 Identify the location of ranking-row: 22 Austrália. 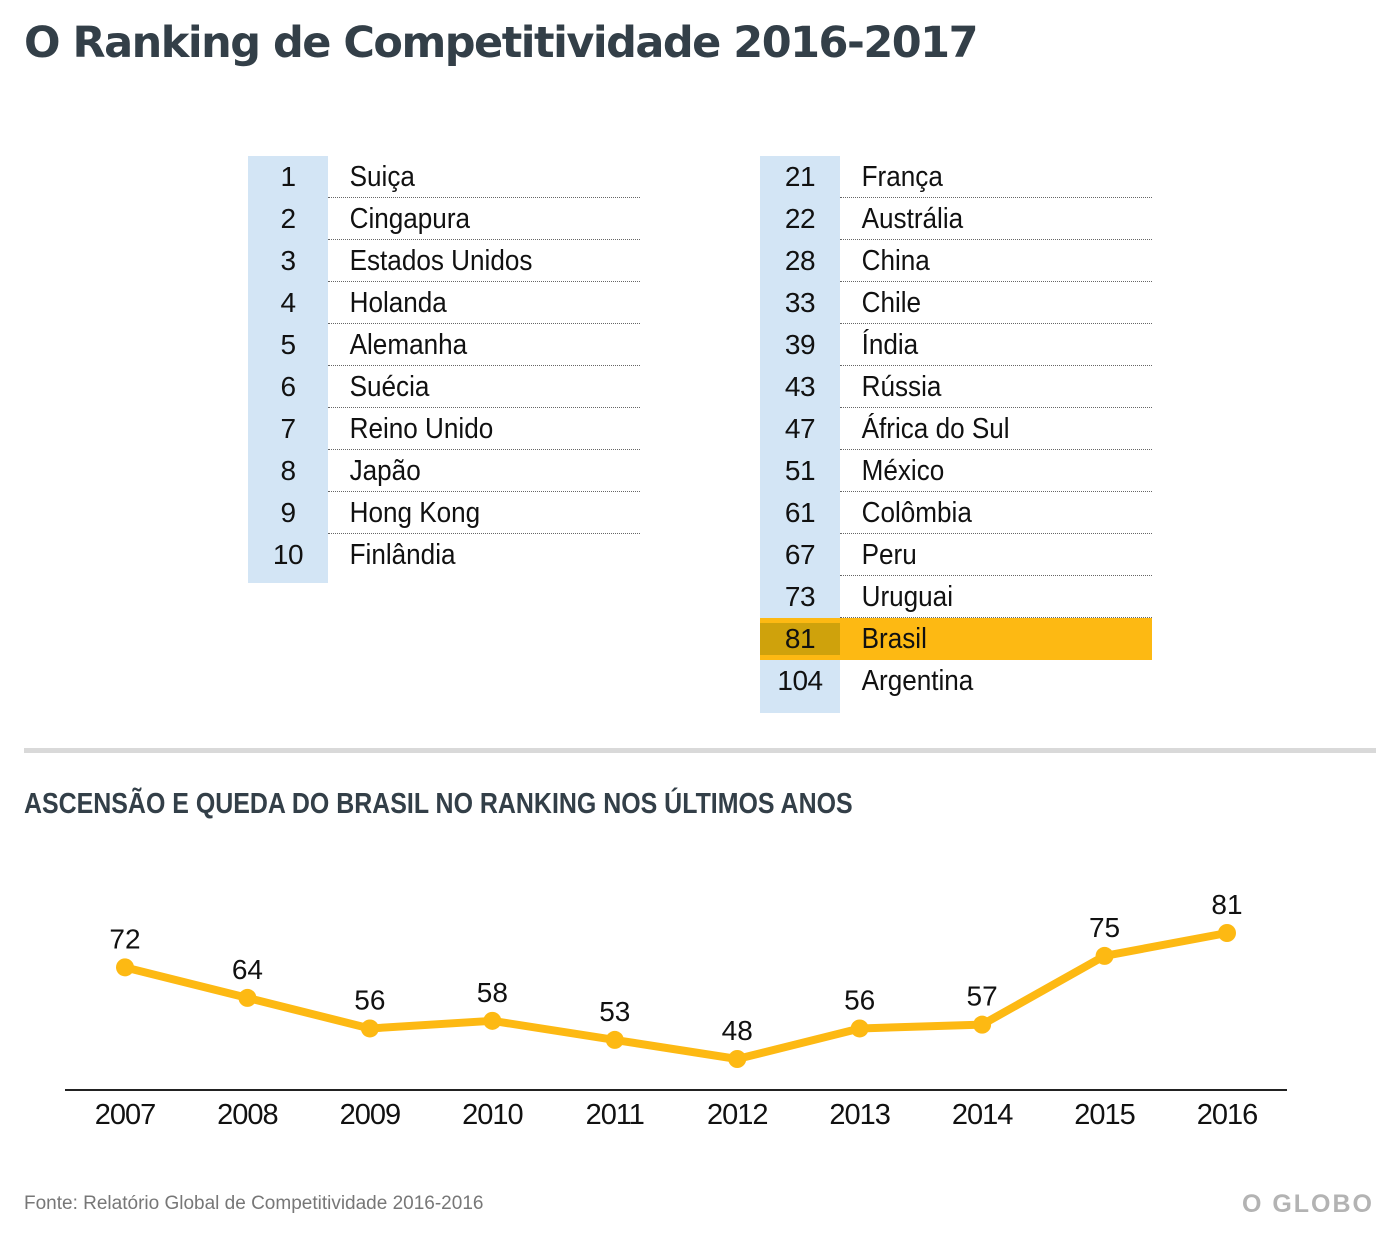
(956, 219).